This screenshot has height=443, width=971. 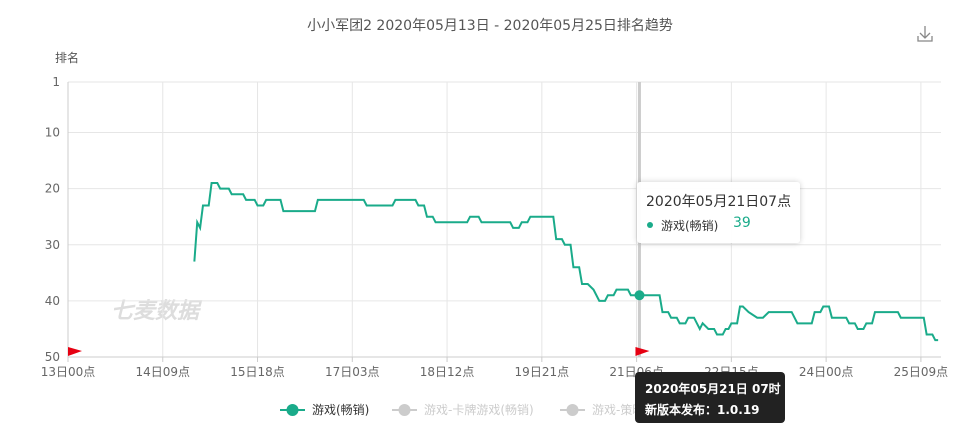 What do you see at coordinates (257, 372) in the screenshot?
I see `x-tick-label: 15日18点` at bounding box center [257, 372].